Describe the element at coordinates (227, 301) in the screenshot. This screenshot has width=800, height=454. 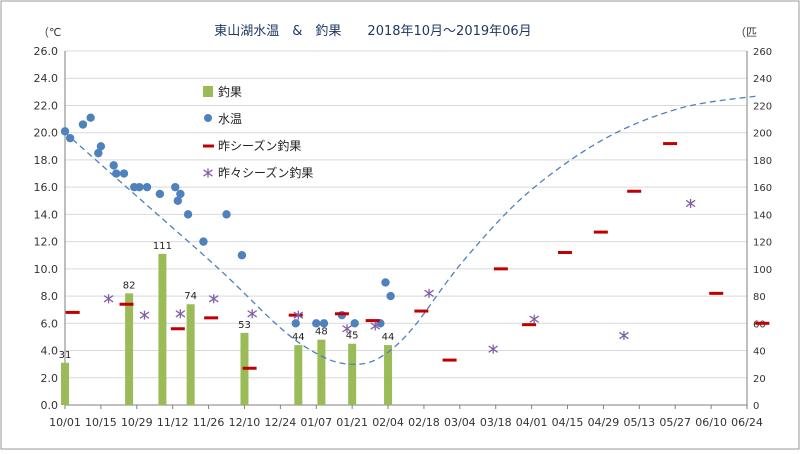
I see `catch-bar-labels: 31 82 111 74 53 44 48 45 44` at that location.